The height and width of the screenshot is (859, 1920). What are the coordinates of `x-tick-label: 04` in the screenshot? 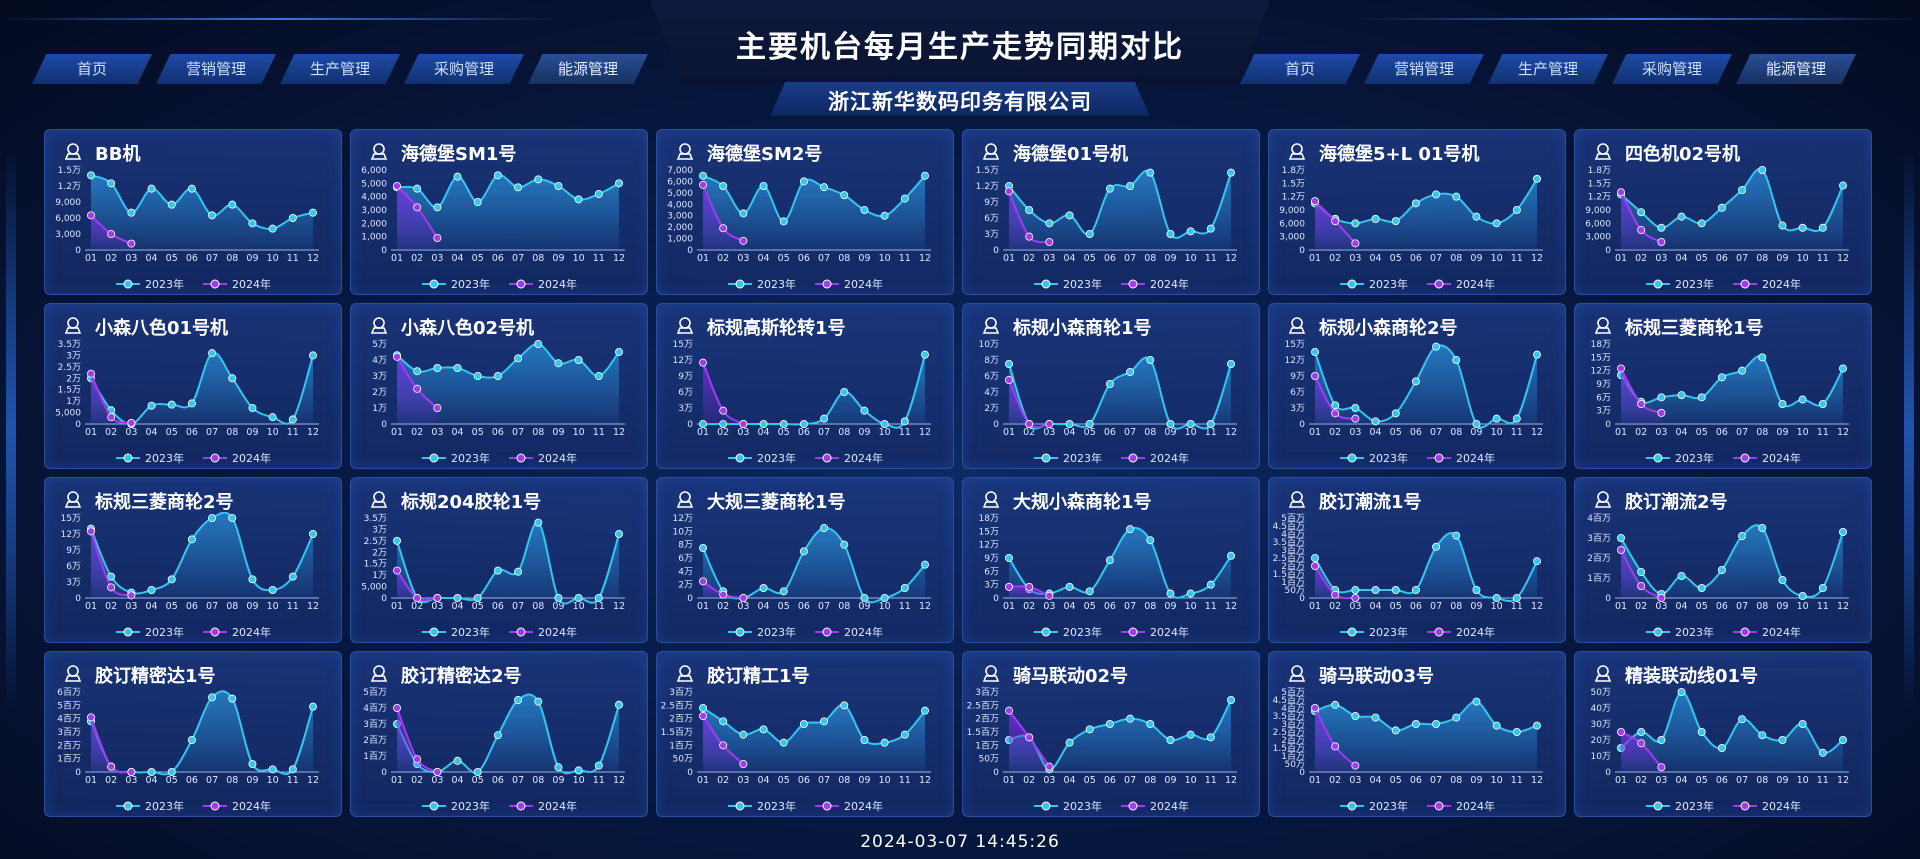 It's located at (1681, 432).